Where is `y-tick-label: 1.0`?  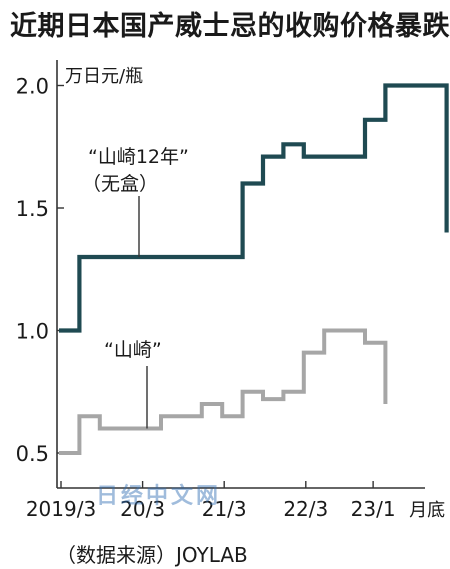
y-tick-label: 1.0 is located at coordinates (32, 332).